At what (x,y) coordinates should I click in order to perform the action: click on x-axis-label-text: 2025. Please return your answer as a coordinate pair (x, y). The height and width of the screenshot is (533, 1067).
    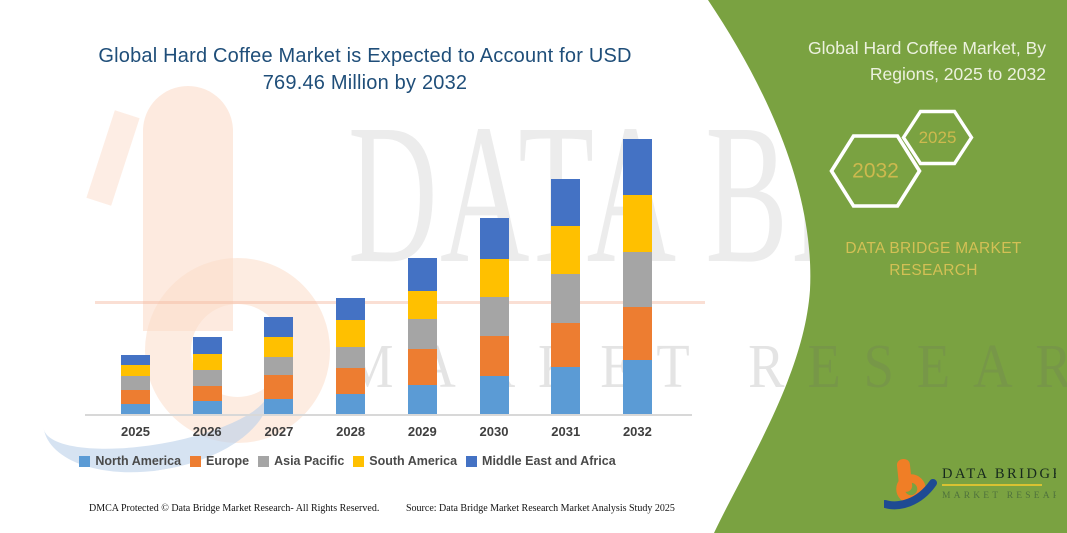
    Looking at the image, I should click on (135, 431).